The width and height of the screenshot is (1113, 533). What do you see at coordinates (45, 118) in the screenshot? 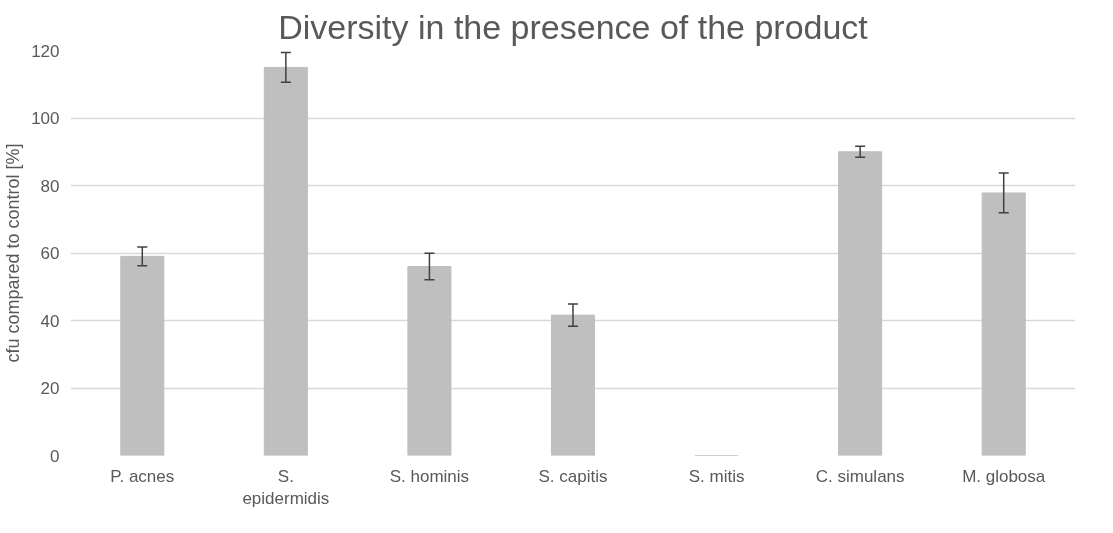
I see `y-tick-label: 100` at bounding box center [45, 118].